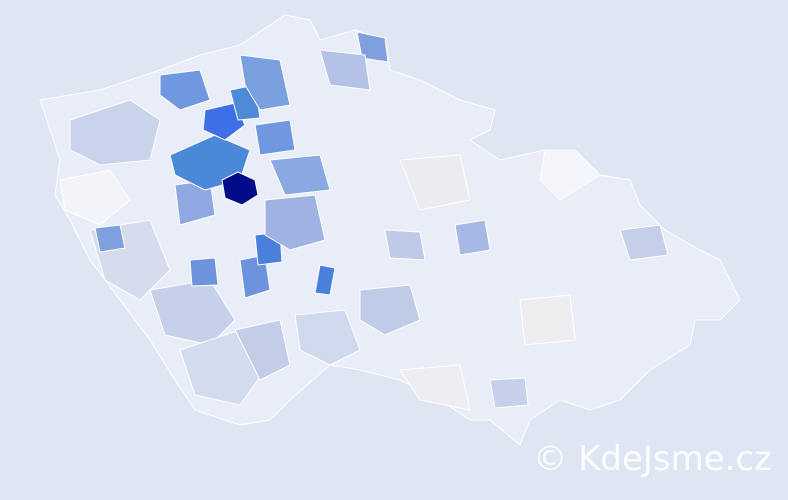 The height and width of the screenshot is (500, 788). Describe the element at coordinates (240, 188) in the screenshot. I see `prague` at that location.